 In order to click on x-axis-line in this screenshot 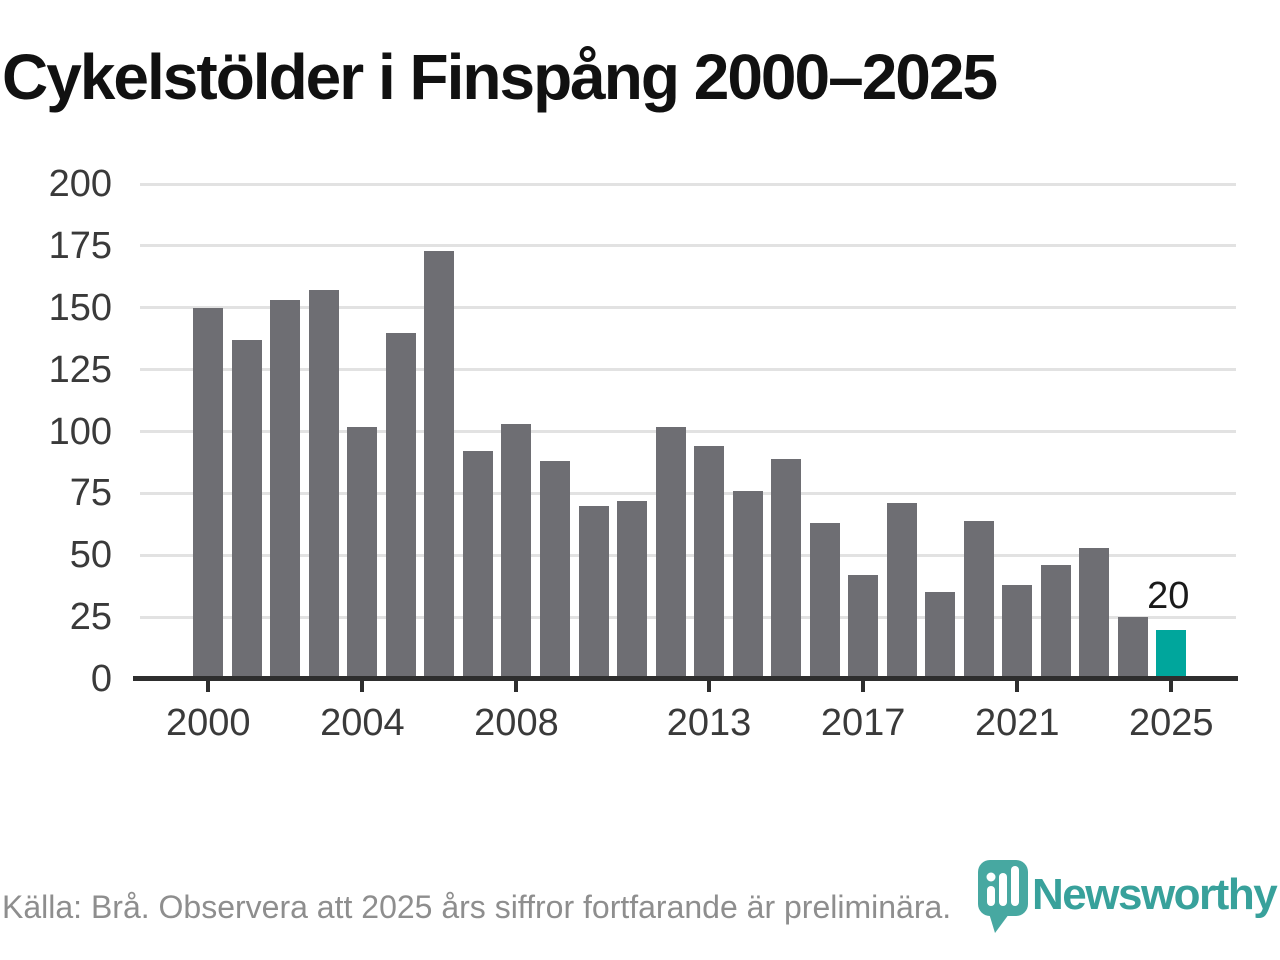, I will do `click(685, 678)`.